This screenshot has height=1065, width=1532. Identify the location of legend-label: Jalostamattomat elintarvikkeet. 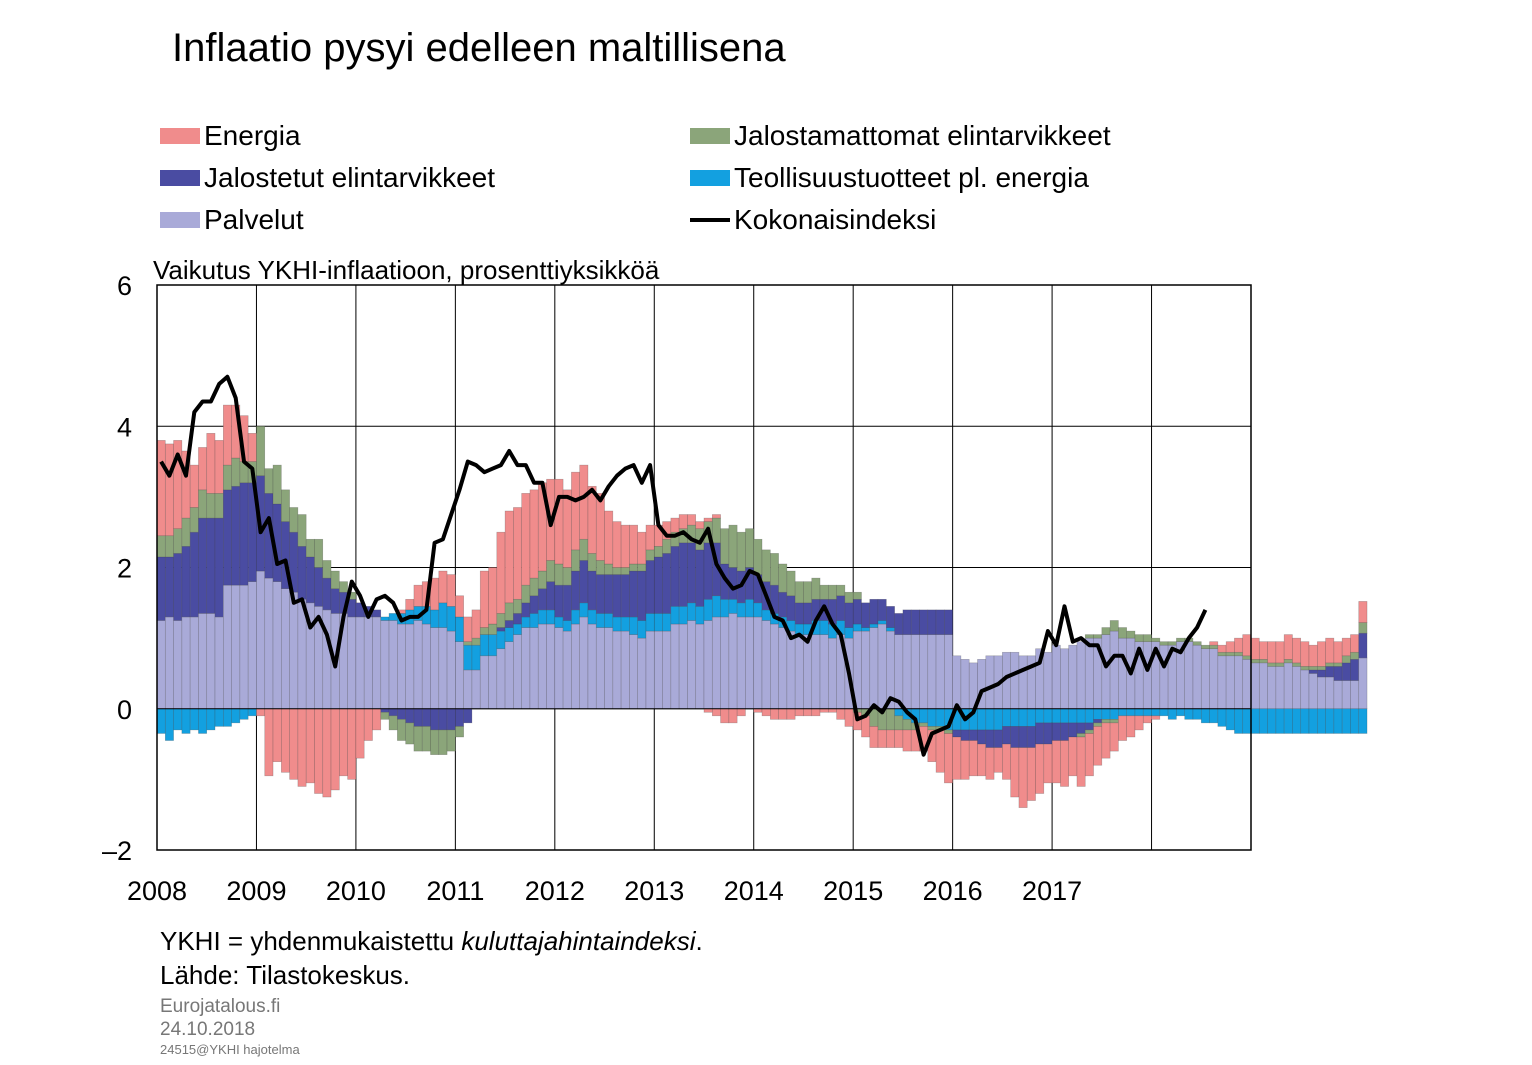
(922, 135).